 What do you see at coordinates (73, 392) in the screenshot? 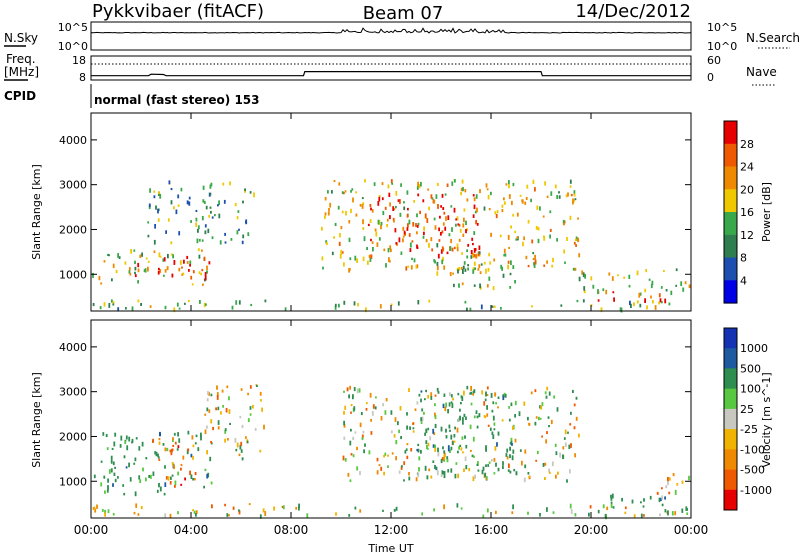
I see `velocity-ytick-label: 3000` at bounding box center [73, 392].